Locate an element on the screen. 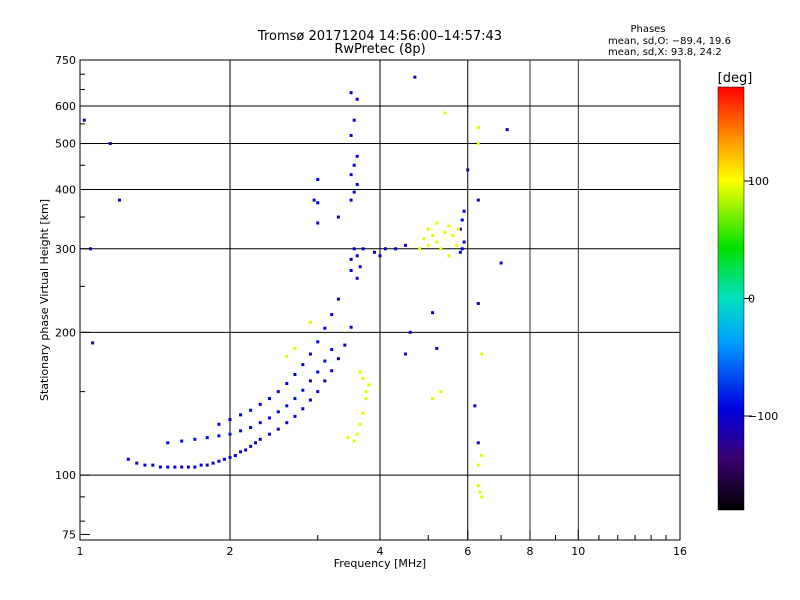 The height and width of the screenshot is (600, 800). y-axis-ticks: 75 100 200 300 400 500 600 750 is located at coordinates (72, 297).